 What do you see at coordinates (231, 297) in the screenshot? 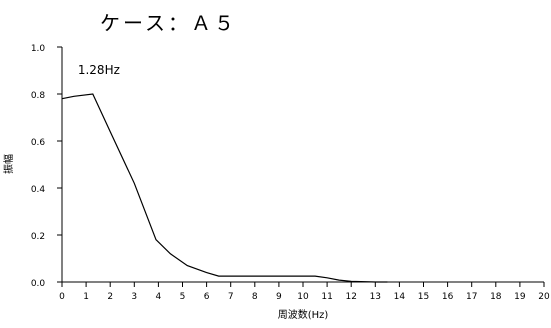
I see `x-tick-label: 7` at bounding box center [231, 297].